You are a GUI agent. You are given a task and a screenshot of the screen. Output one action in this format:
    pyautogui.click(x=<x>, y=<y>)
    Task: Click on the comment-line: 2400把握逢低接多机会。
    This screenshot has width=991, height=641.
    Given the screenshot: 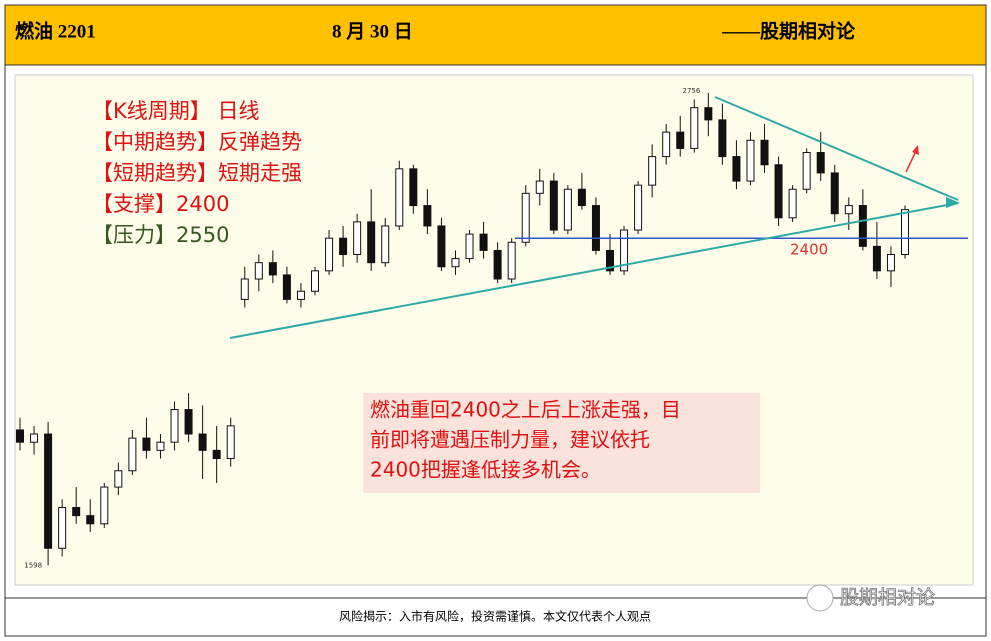 What is the action you would take?
    pyautogui.click(x=485, y=470)
    